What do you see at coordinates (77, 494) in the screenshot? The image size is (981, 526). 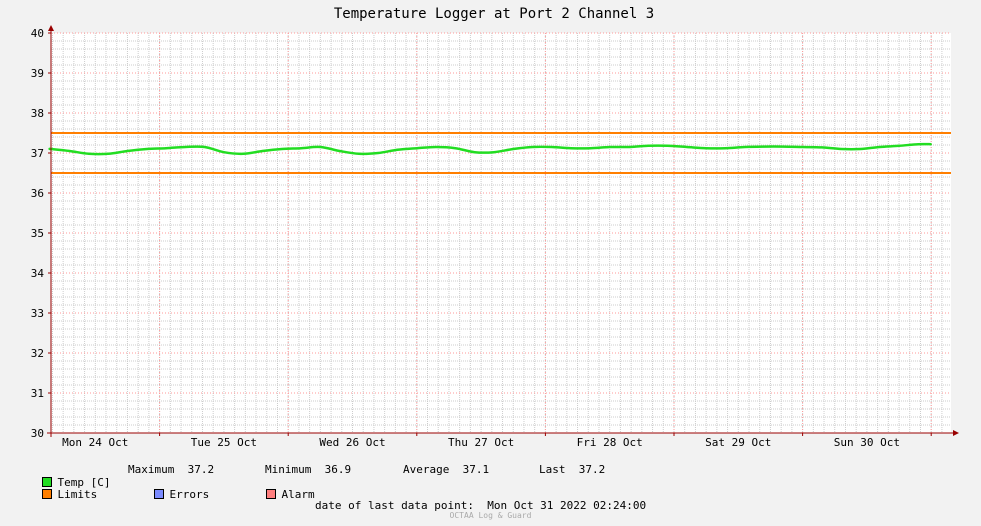 I see `legend-limits-label: Limits` at bounding box center [77, 494].